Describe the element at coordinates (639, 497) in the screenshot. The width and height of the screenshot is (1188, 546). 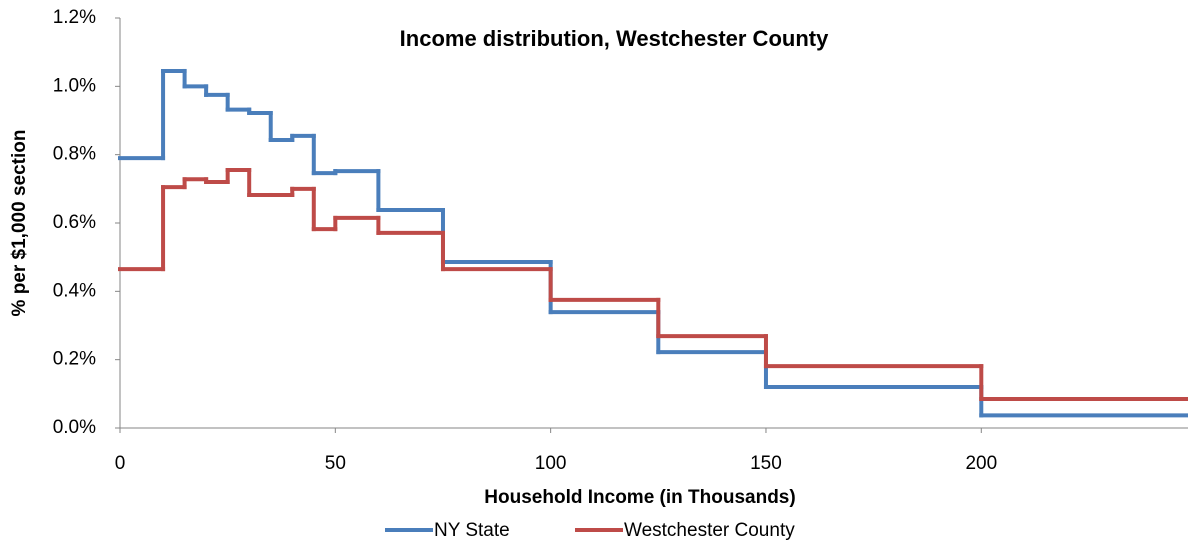
I see `x-axis-label: Household Income (in Thousands)` at that location.